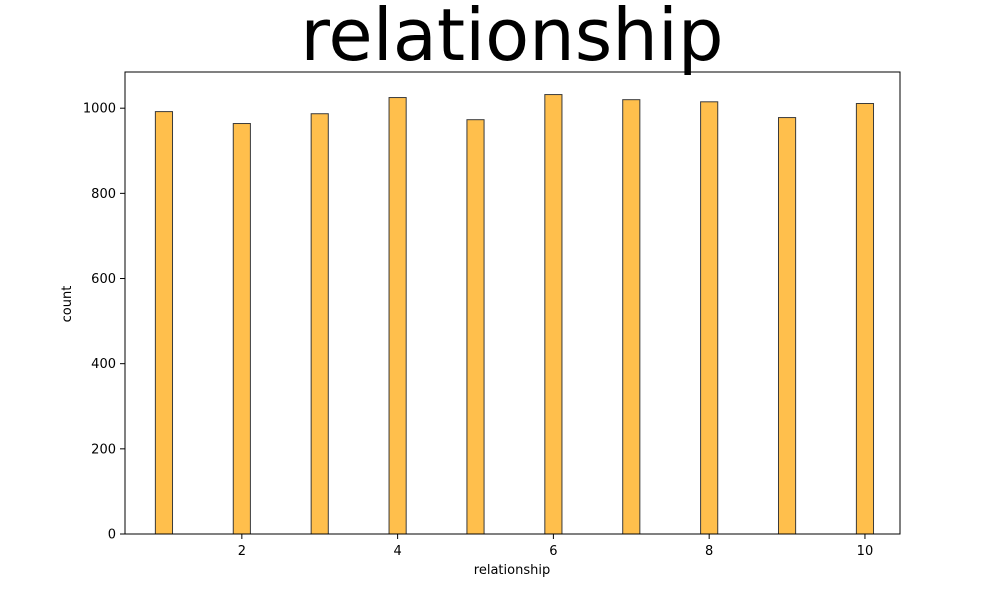  I want to click on y-axis-label: count, so click(67, 304).